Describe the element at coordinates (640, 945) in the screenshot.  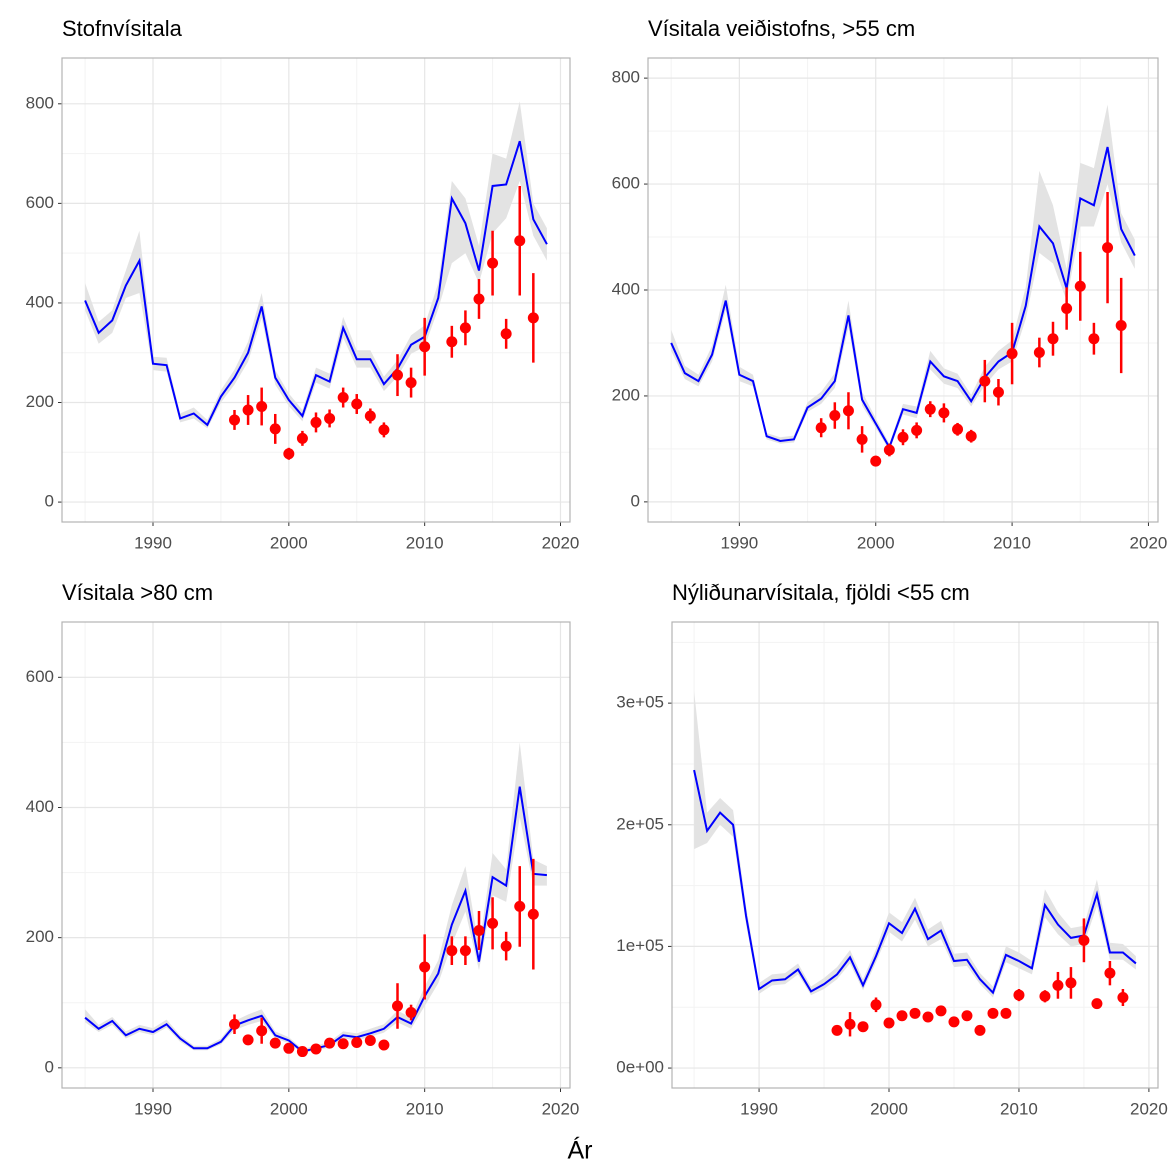
I see `y-tick-label: 1e+05` at that location.